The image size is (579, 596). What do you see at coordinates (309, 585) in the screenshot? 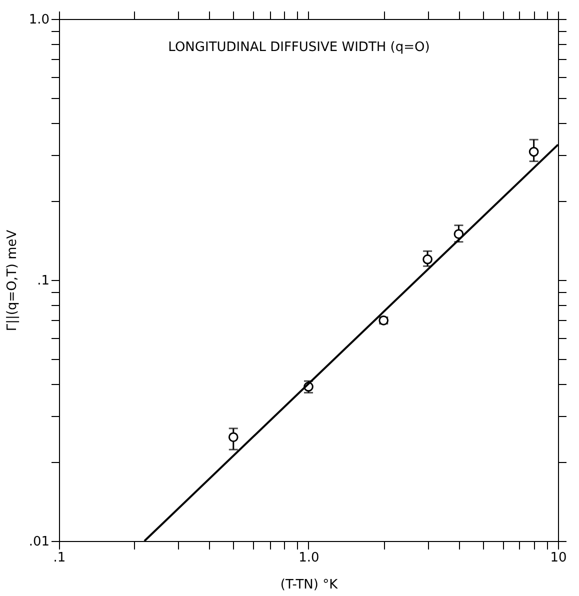
I see `x-axis-title: (T-TN) °K` at bounding box center [309, 585].